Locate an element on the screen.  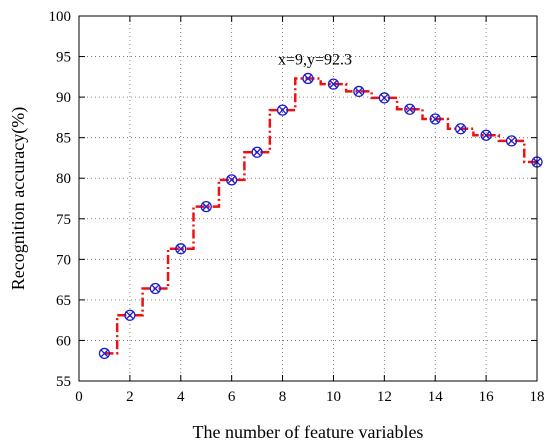
x-tick-label: 12 is located at coordinates (384, 397).